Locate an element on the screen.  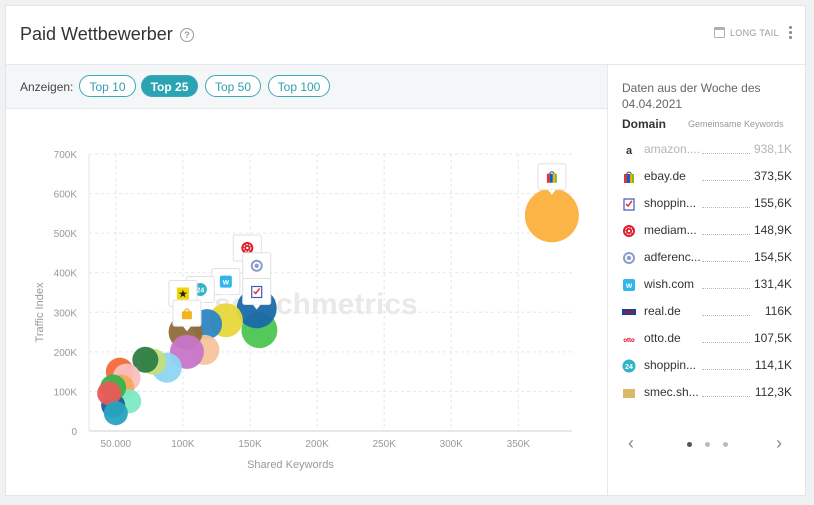
list-pager: ‹ › is located at coordinates (707, 443).